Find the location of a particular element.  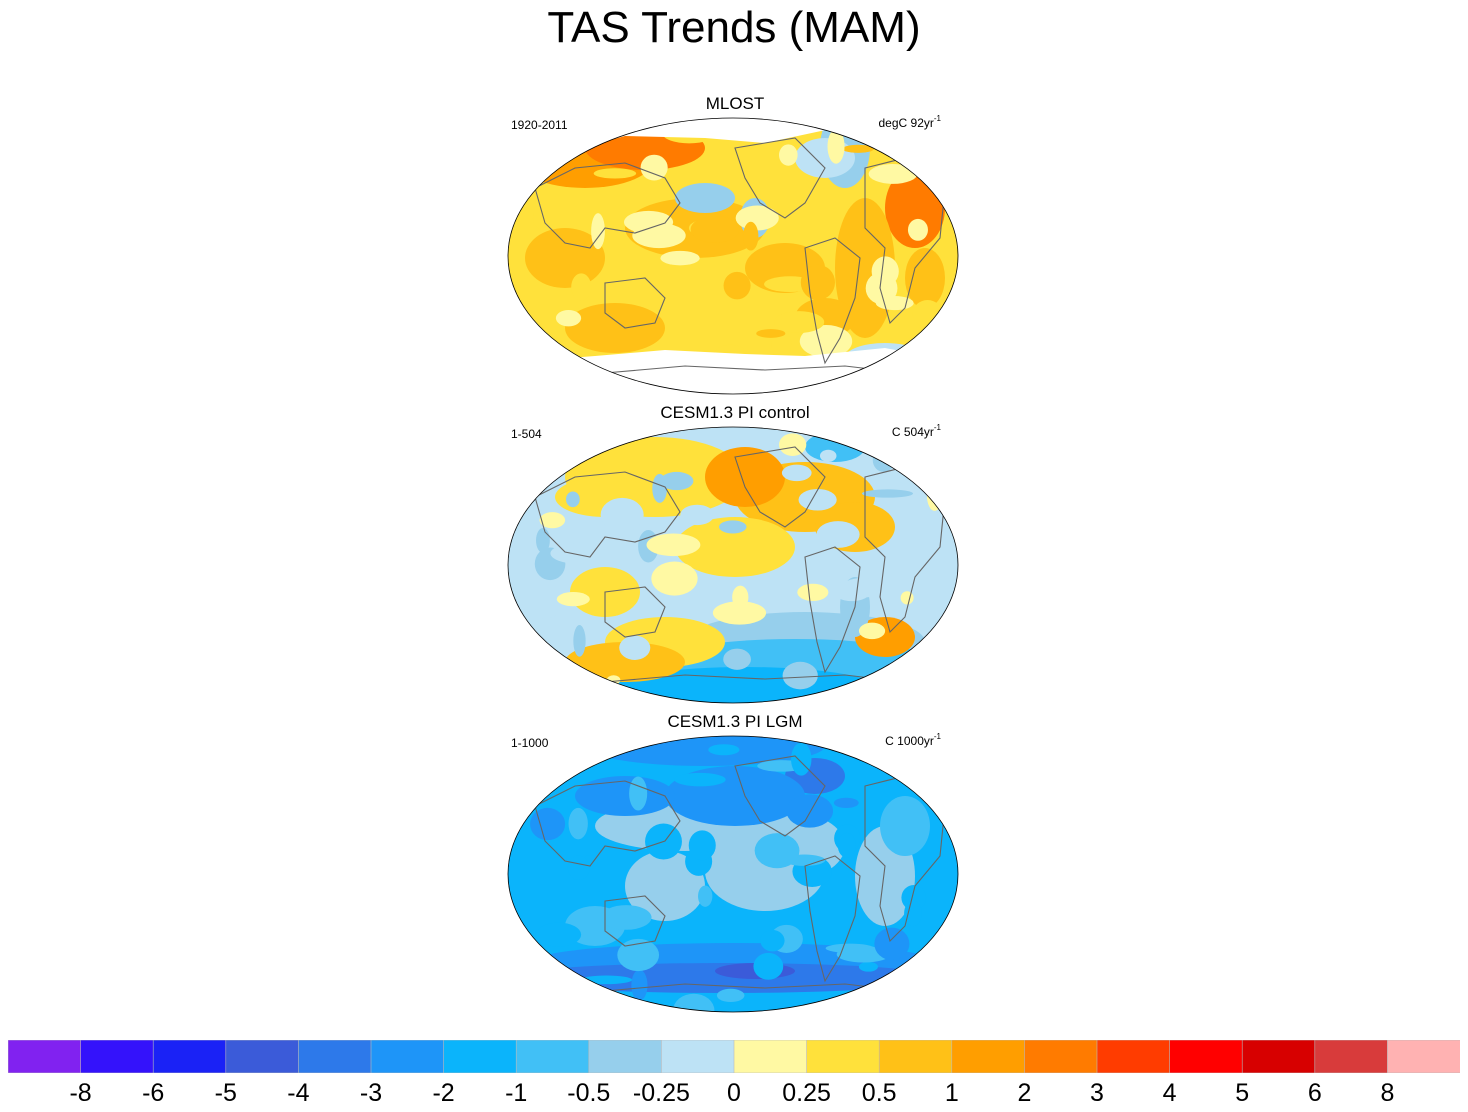

map-panel-cesm-pi-control: CESM1.3 PI control 1-504 C 504yr-1 is located at coordinates (735, 560).